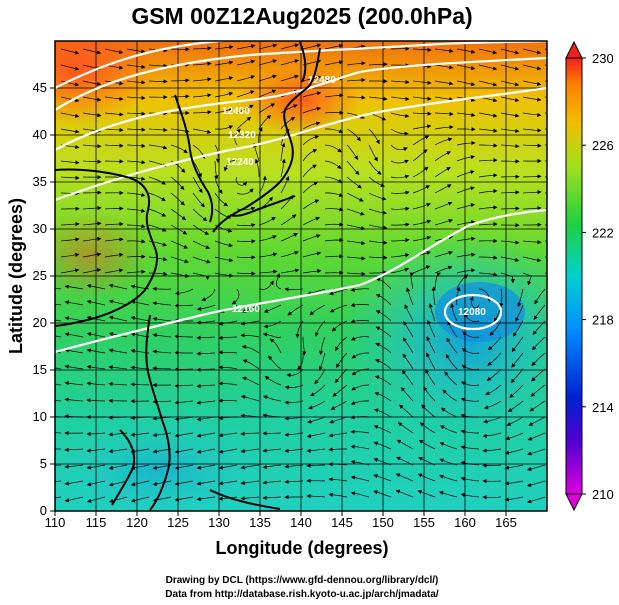 This screenshot has width=619, height=605. What do you see at coordinates (96, 522) in the screenshot?
I see `x-tick-label: 115` at bounding box center [96, 522].